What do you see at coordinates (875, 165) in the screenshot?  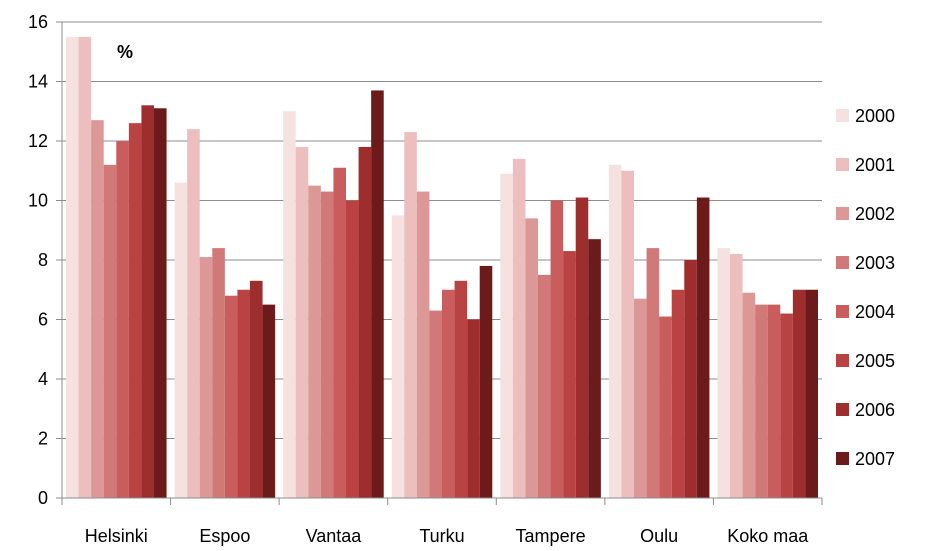 I see `legend-label: 2001` at bounding box center [875, 165].